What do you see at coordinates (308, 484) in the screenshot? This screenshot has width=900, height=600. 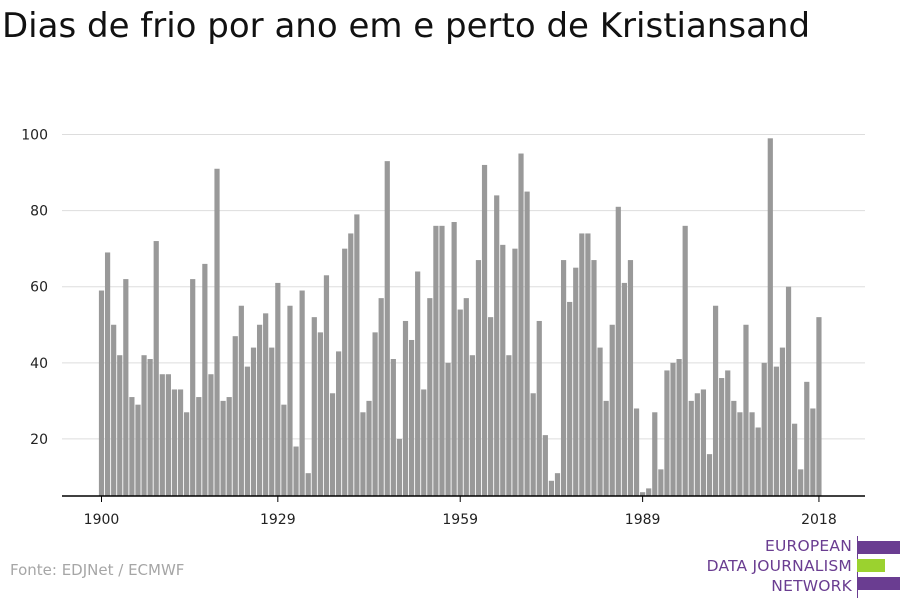 I see `bar-1934` at bounding box center [308, 484].